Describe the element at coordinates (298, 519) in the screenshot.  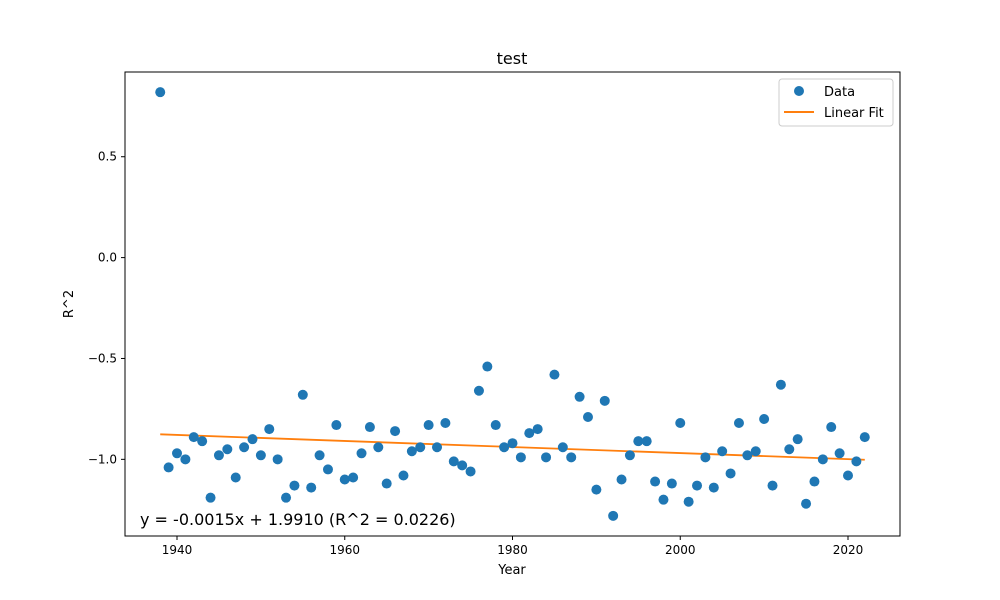
I see `fit-equation-annotation: y = -0.0015x + 1.9910 (R^2 = 0.0226)` at that location.